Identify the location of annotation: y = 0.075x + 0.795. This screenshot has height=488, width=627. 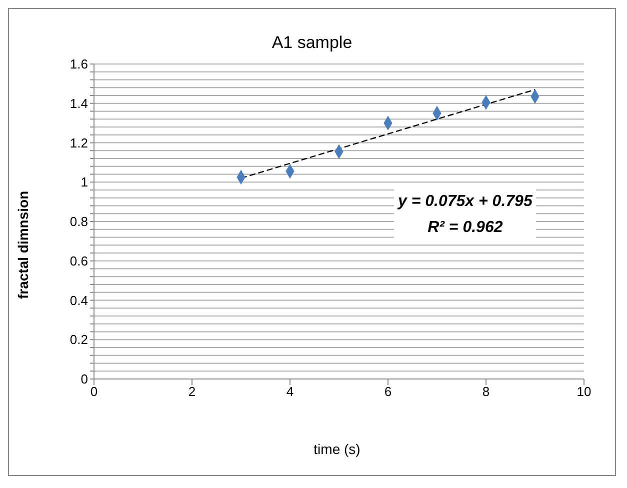
(465, 202).